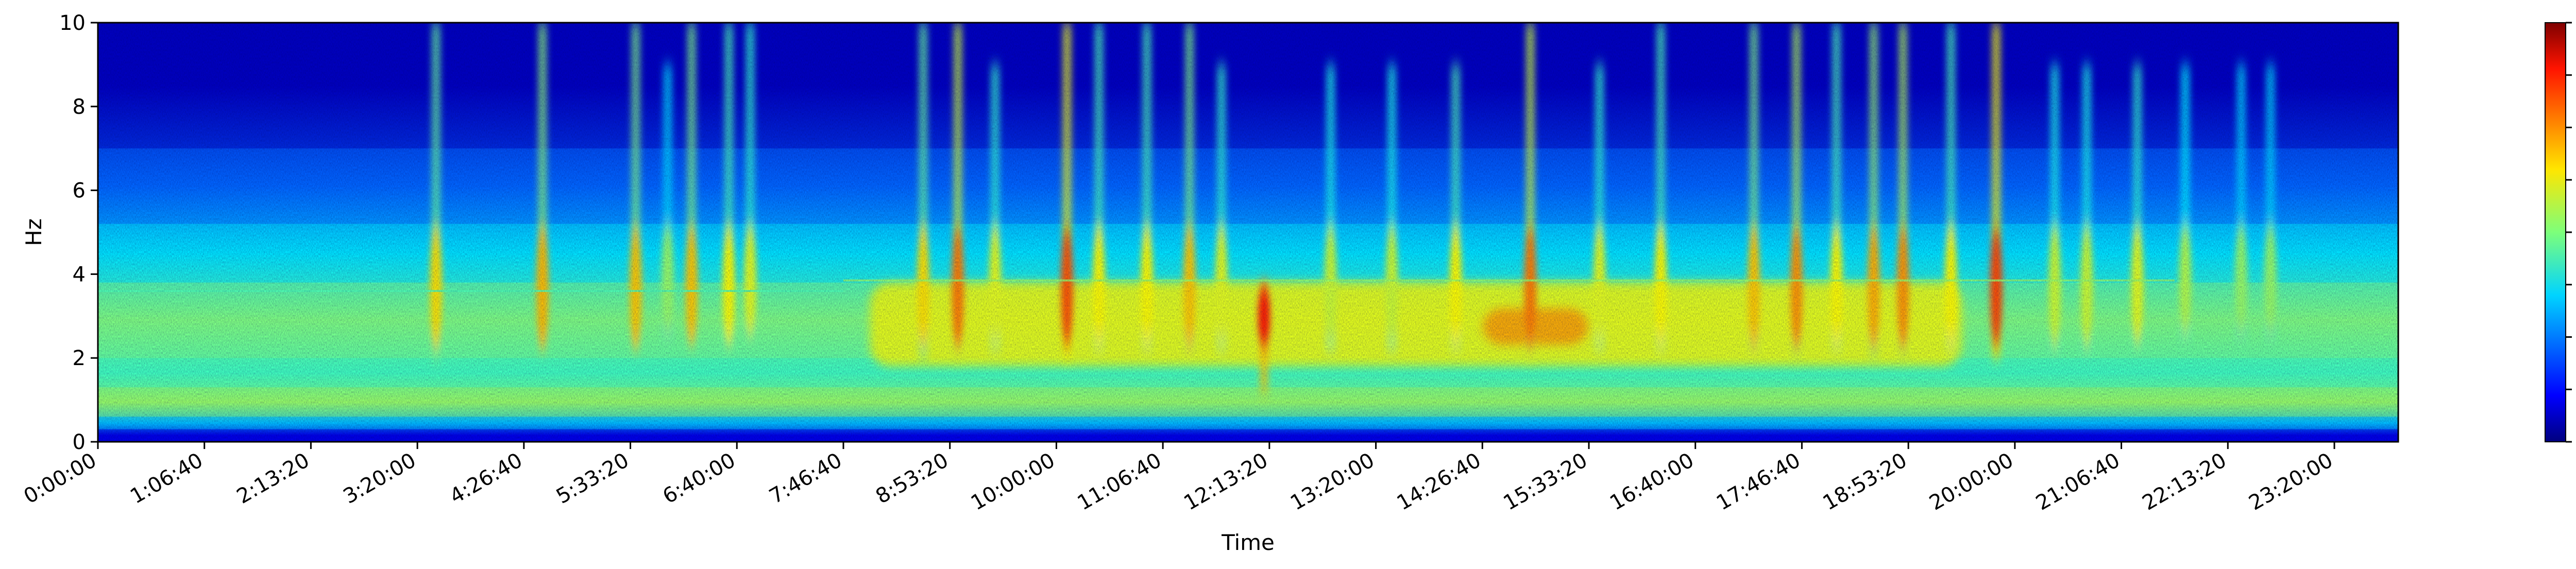 The width and height of the screenshot is (2576, 569). Describe the element at coordinates (1439, 482) in the screenshot. I see `x-tick-label: 14:26:40` at that location.